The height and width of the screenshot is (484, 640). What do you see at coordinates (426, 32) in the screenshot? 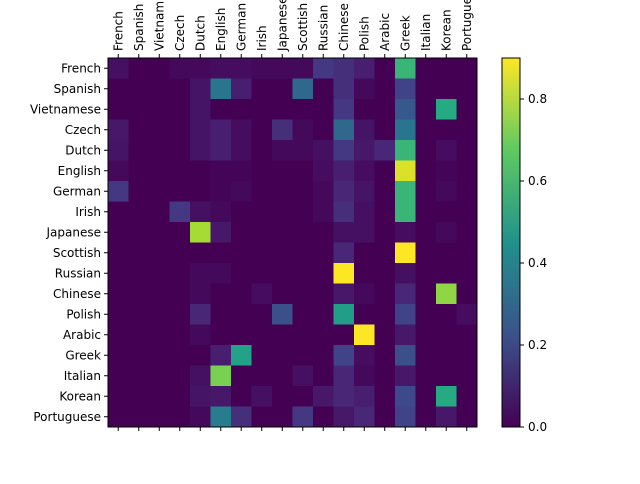
I see `x-tick-label: Italian` at bounding box center [426, 32].